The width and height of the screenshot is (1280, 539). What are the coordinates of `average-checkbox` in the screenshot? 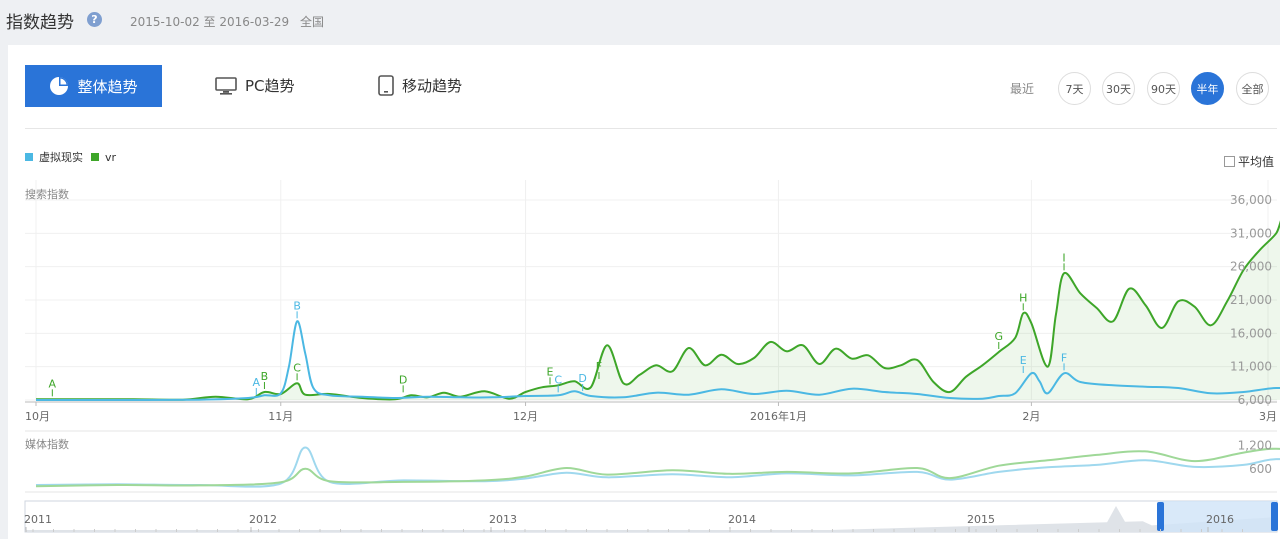 It's located at (1229, 161).